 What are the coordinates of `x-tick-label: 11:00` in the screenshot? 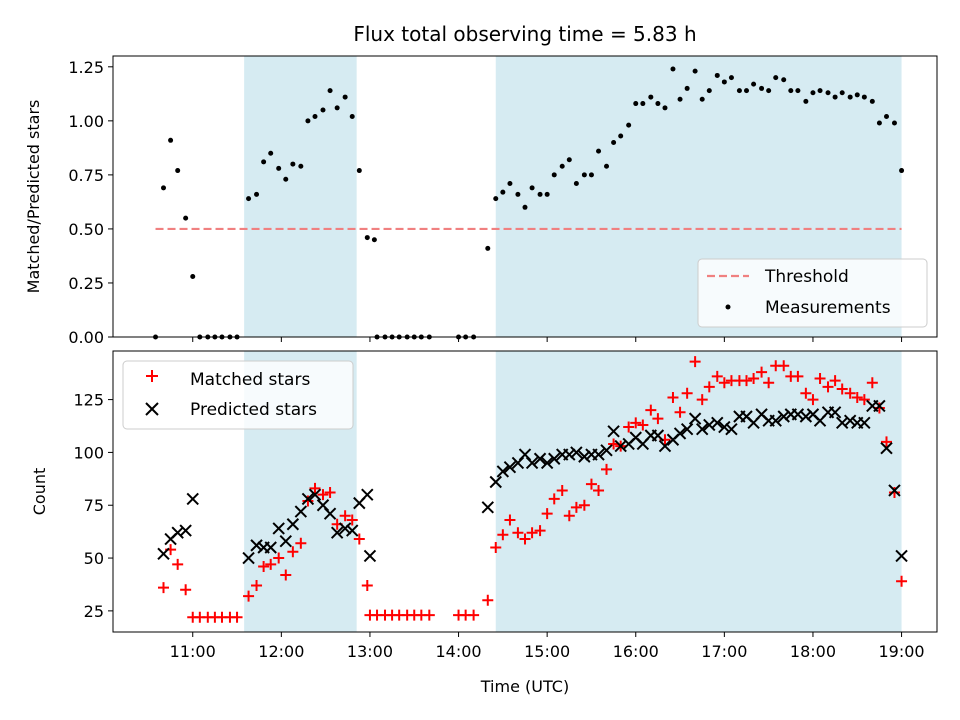 It's located at (193, 651).